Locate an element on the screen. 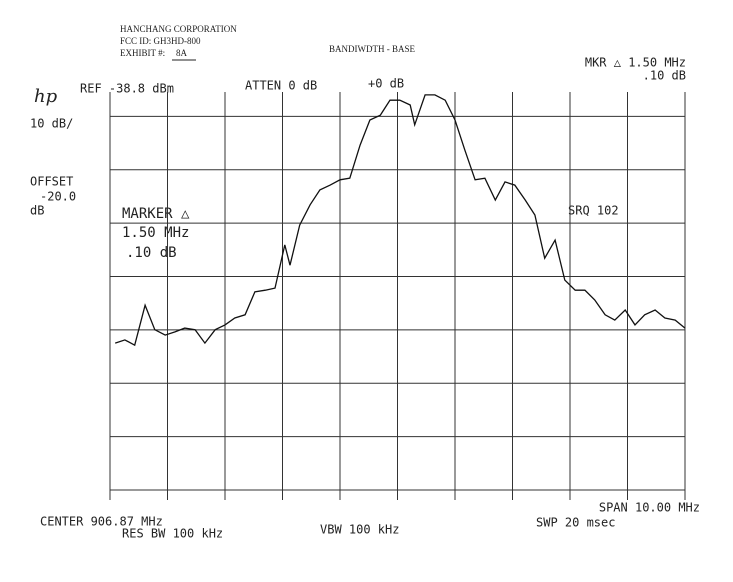 The width and height of the screenshot is (733, 582). fcc-id: FCC ID: GH3HD-800 is located at coordinates (160, 41).